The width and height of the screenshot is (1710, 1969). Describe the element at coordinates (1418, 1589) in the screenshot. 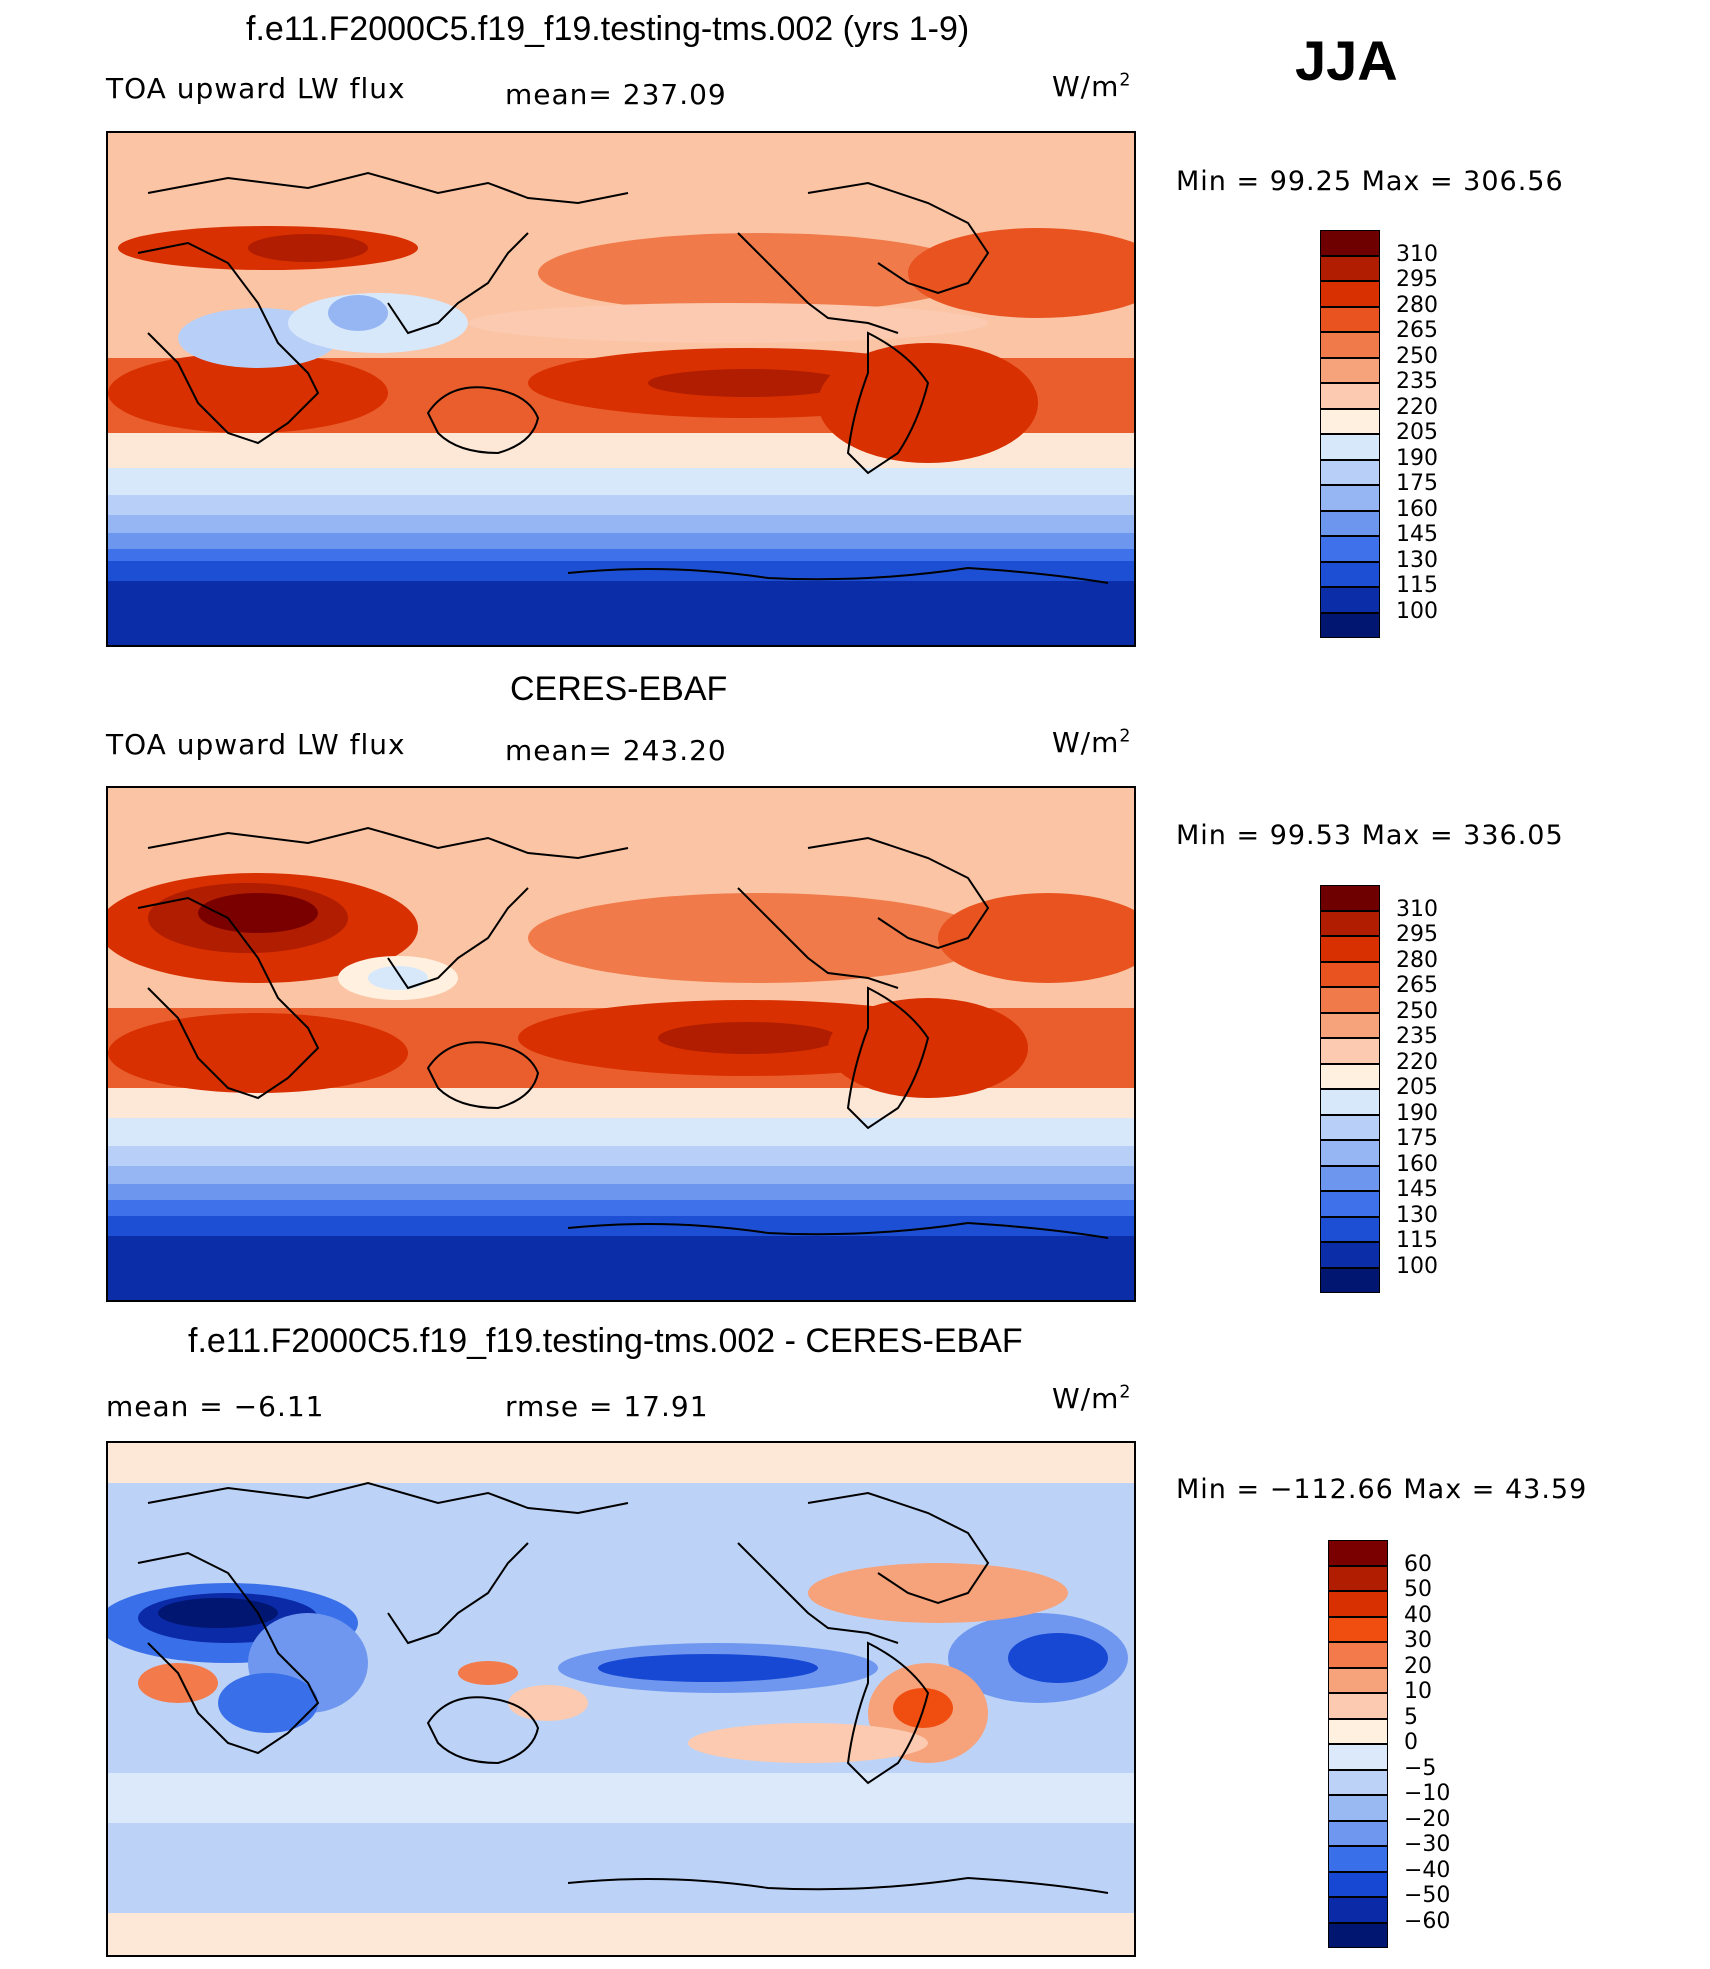

I see `colorbar-label: 50` at that location.